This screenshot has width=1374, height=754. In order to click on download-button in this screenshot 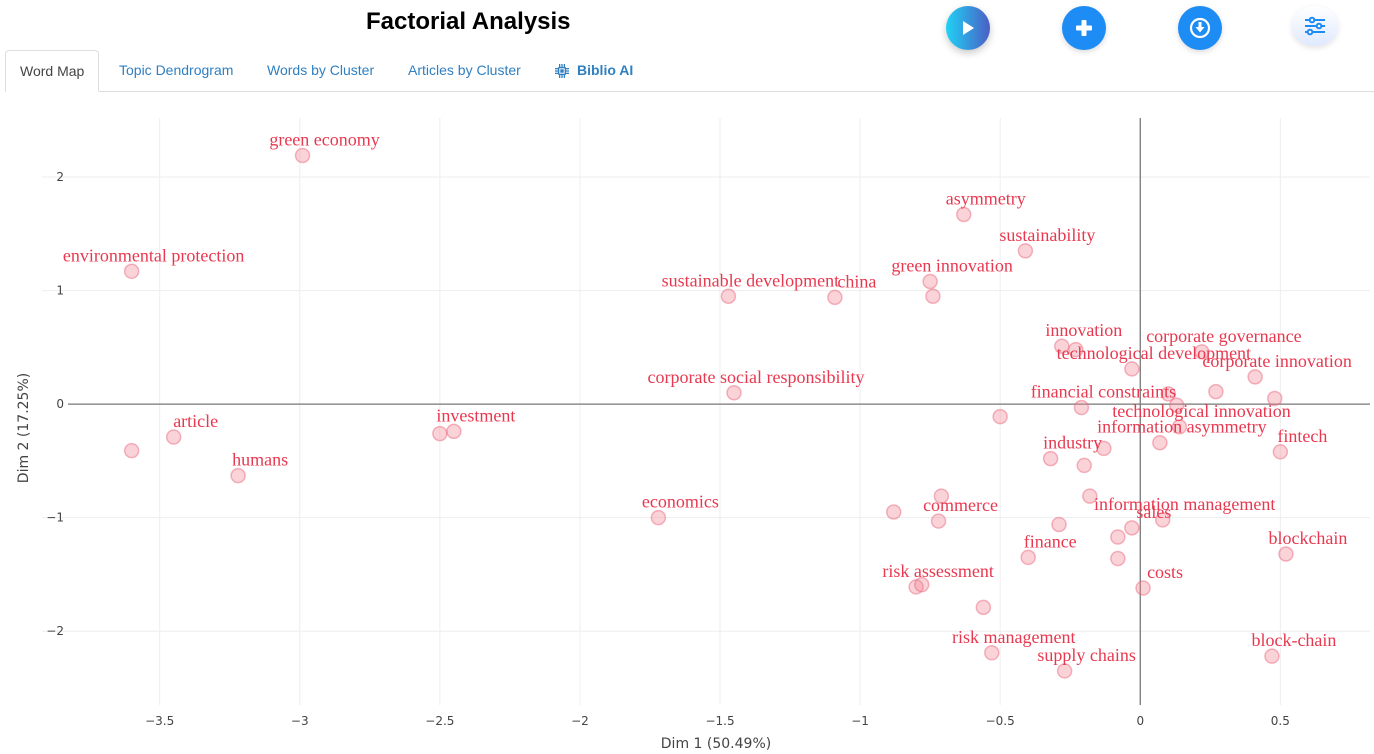, I will do `click(1200, 28)`.